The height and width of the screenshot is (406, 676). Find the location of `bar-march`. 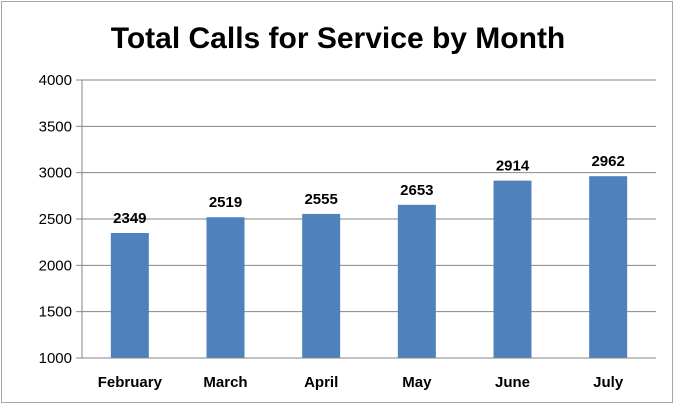

bar-march is located at coordinates (225, 287).